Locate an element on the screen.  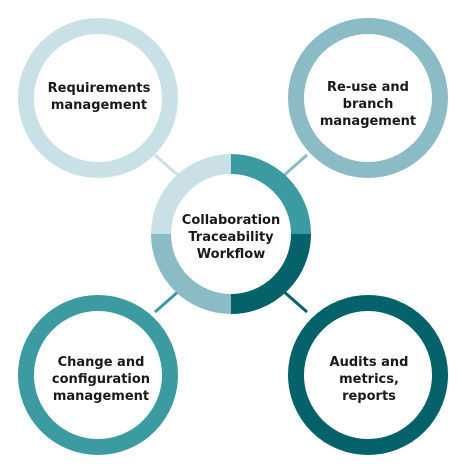
audits-metrics-reports-label: Audits and metrics, reports is located at coordinates (369, 379).